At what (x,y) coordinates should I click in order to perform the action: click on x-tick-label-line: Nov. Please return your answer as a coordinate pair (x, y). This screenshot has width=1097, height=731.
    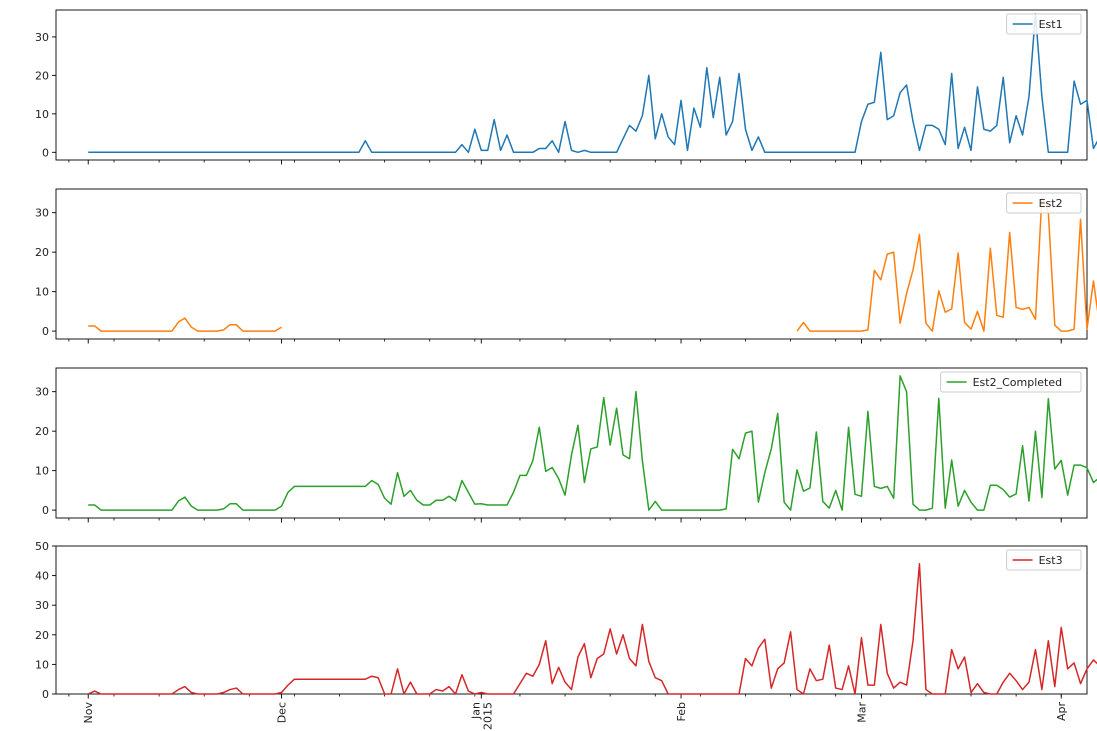
    Looking at the image, I should click on (88, 713).